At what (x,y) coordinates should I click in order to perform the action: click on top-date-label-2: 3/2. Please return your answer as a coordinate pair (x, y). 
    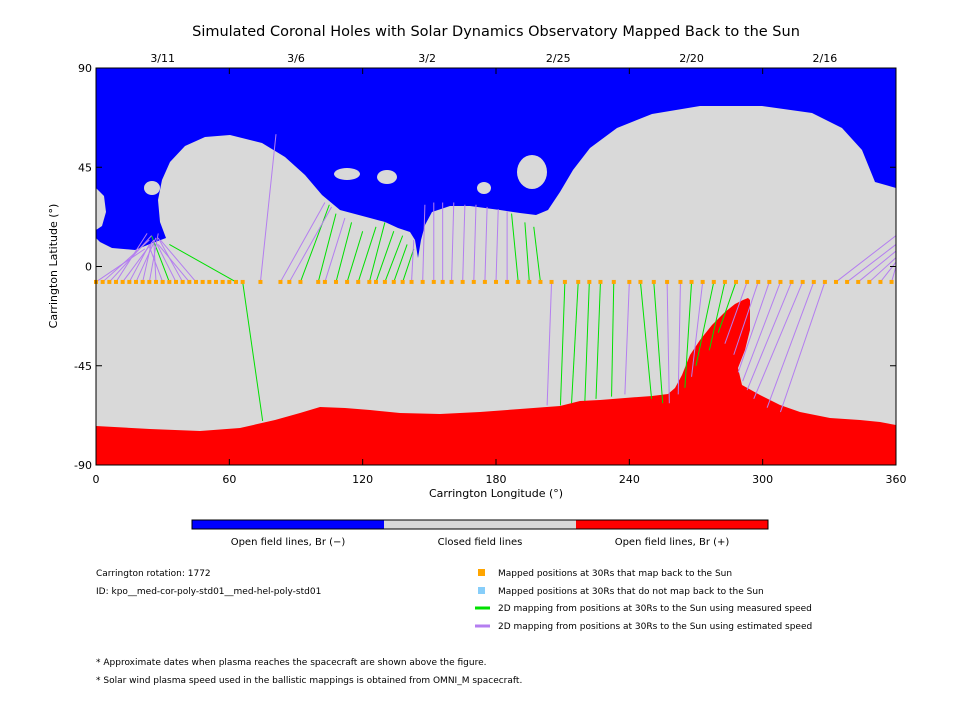
    Looking at the image, I should click on (427, 58).